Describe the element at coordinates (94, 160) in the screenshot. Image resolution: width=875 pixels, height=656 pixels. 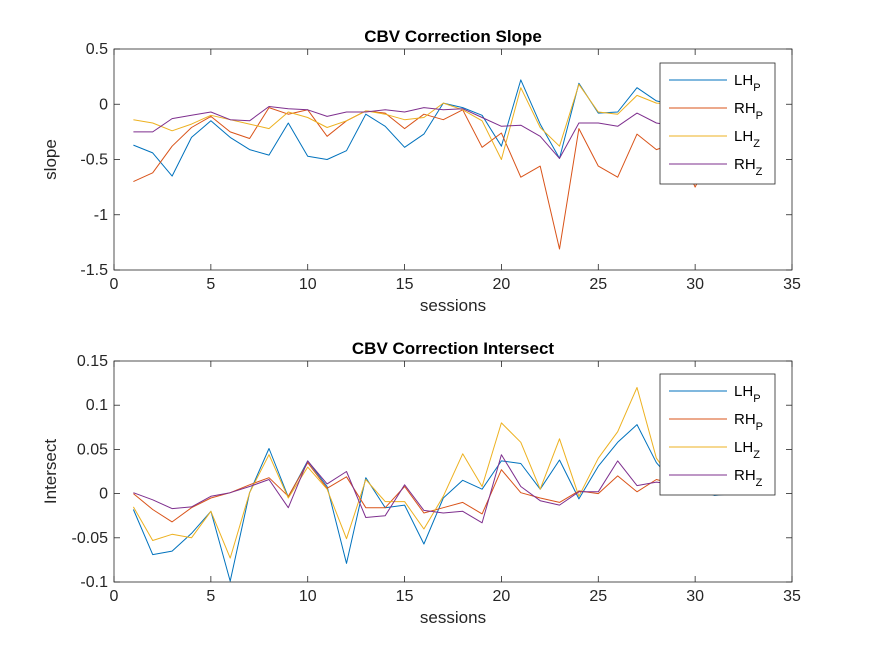
I see `y-tick-label: -0.5` at that location.